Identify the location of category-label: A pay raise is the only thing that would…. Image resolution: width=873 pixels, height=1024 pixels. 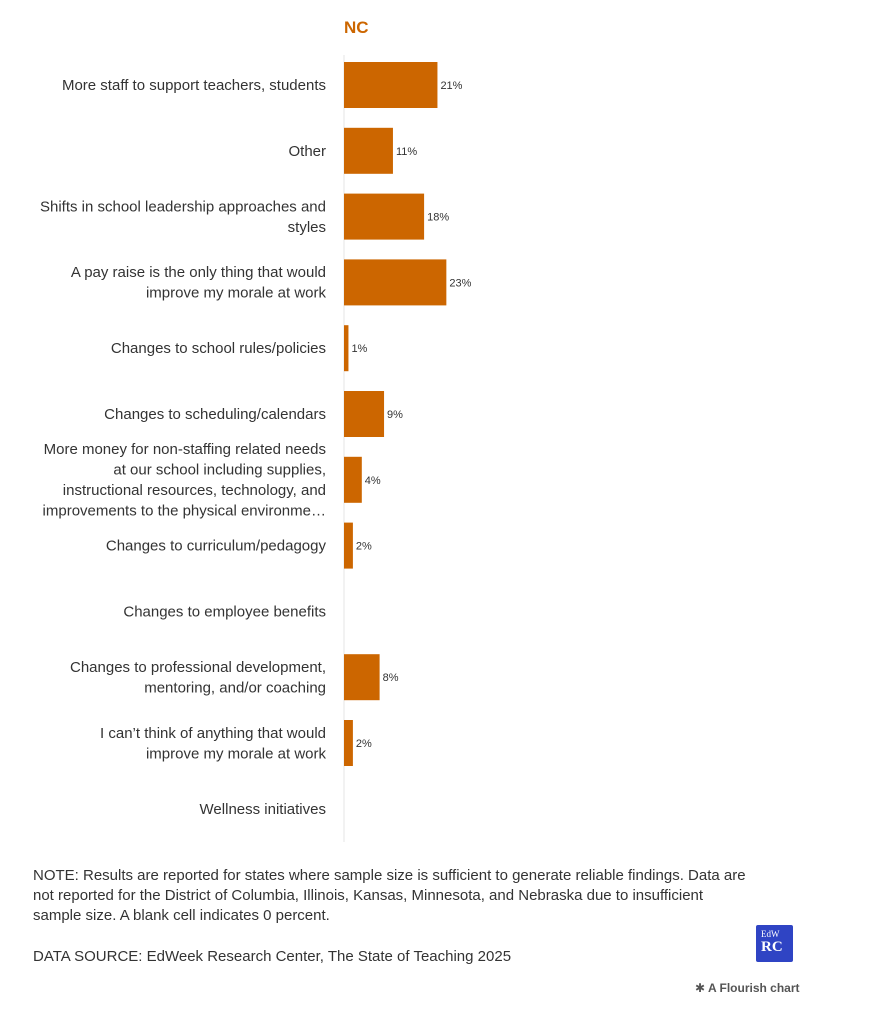
(199, 283).